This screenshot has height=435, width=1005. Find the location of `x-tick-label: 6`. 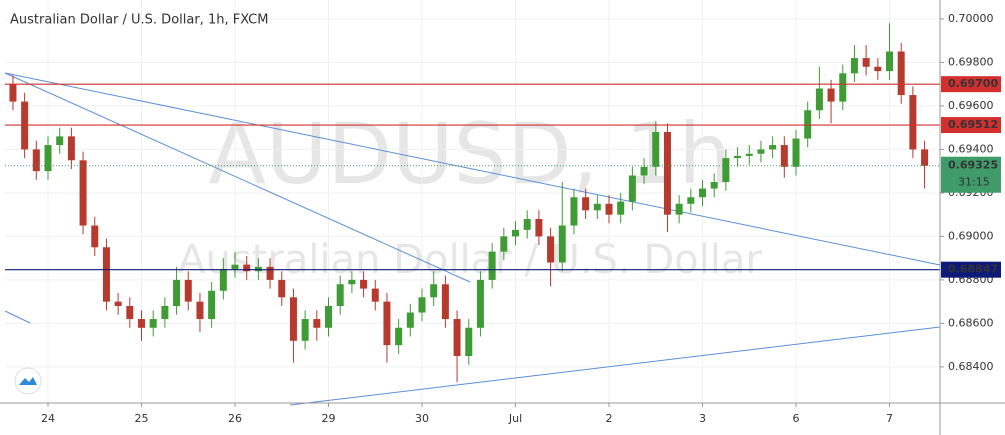

x-tick-label: 6 is located at coordinates (796, 418).